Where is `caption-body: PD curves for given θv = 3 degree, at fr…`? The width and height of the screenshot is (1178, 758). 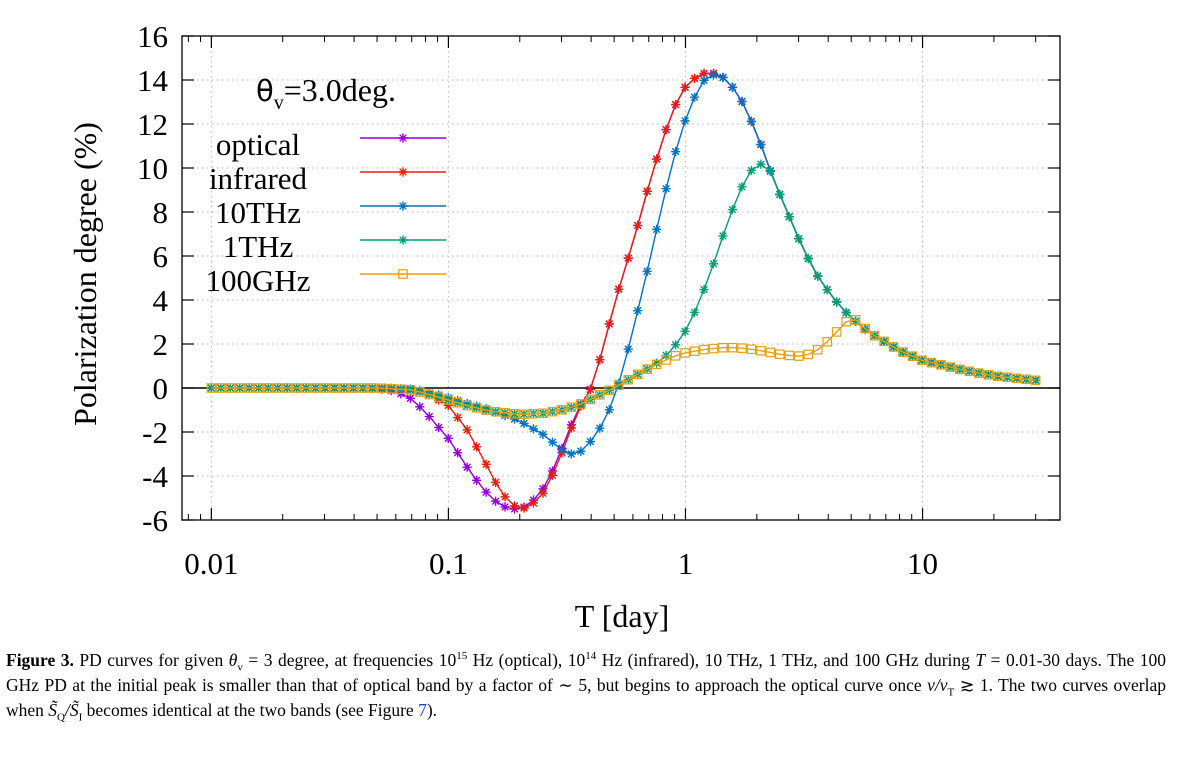 caption-body: PD curves for given θv = 3 degree, at fr… is located at coordinates (586, 686).